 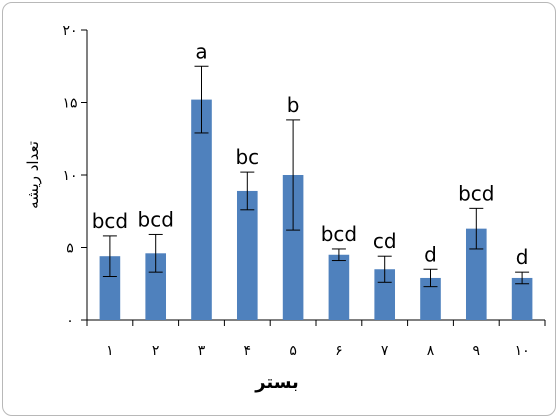 I want to click on x-tick-label: ۴, so click(x=248, y=351).